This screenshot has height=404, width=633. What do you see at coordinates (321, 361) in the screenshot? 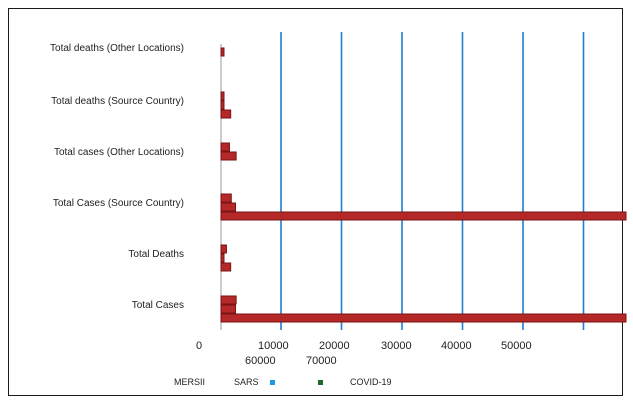
I see `x-tick-label-70000: 70000` at bounding box center [321, 361].